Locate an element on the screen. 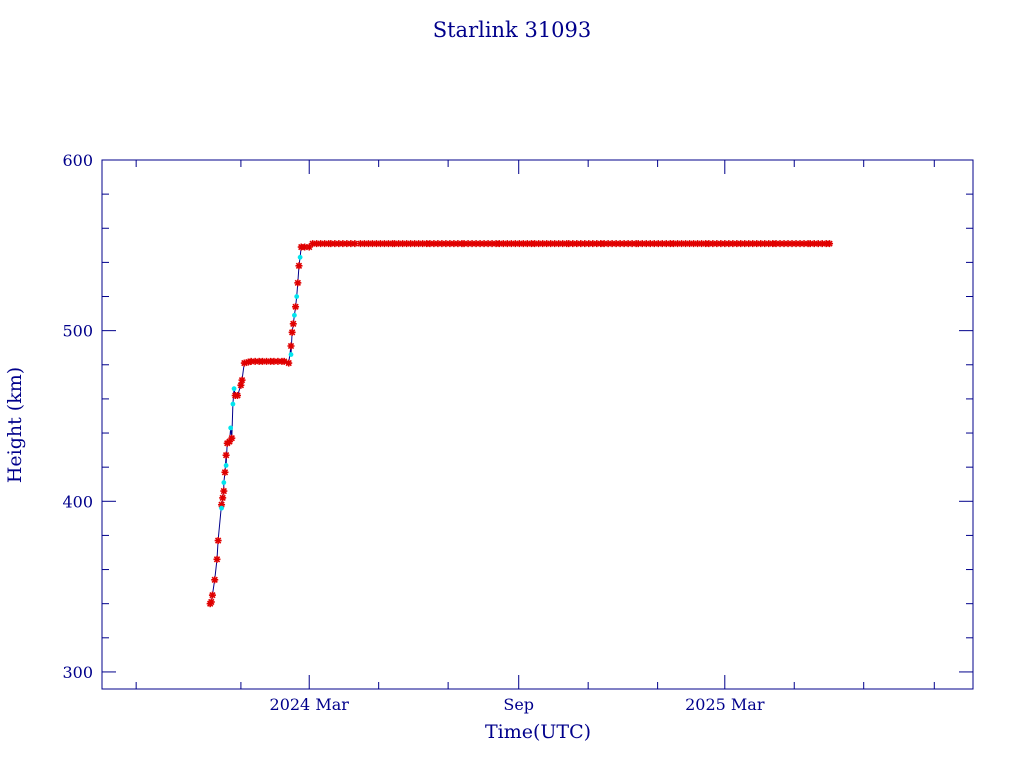  x-tick-labels: 2024 Mar Sep 2025 Mar is located at coordinates (517, 704).